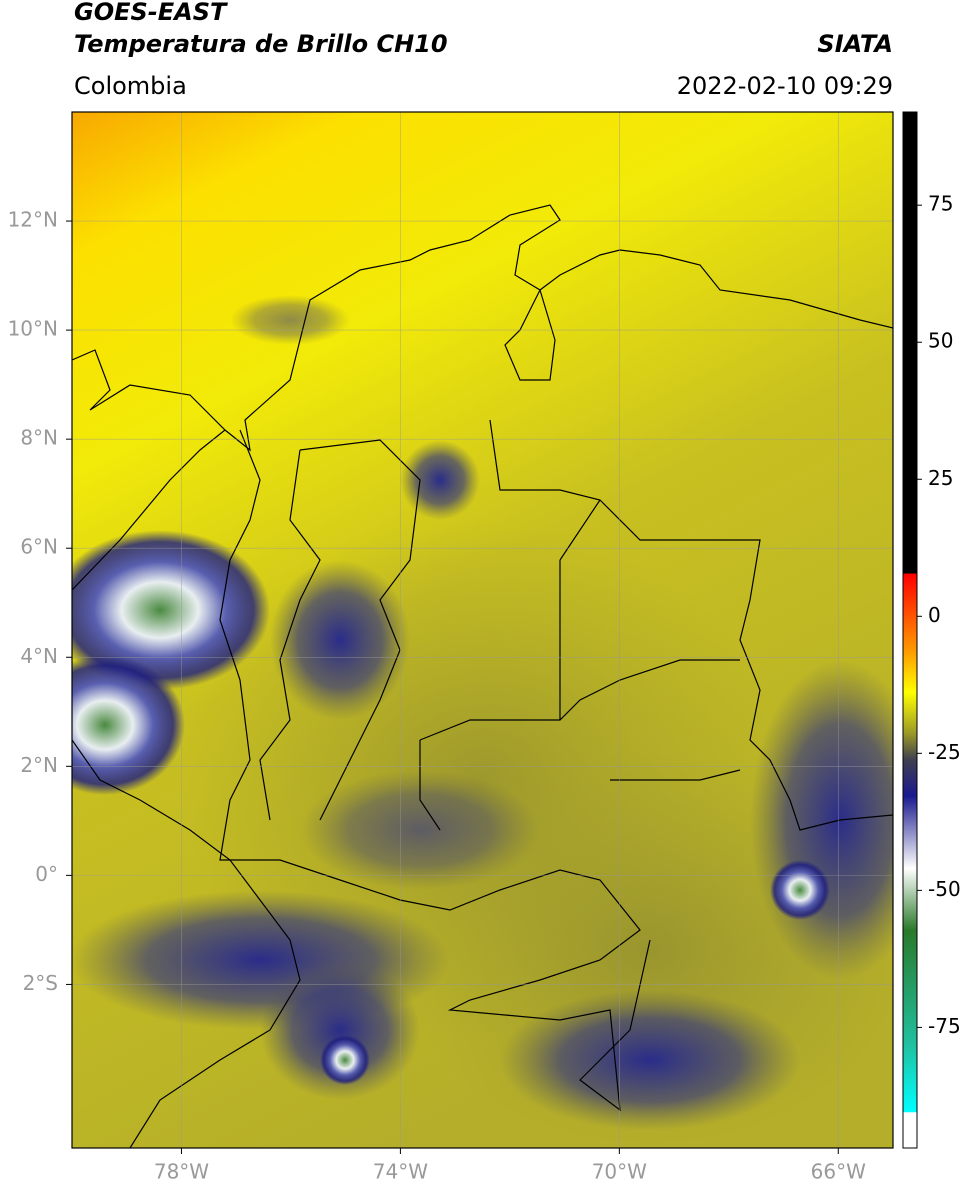 This screenshot has height=1194, width=966. What do you see at coordinates (619, 1172) in the screenshot?
I see `x-tick-label: 70°W` at bounding box center [619, 1172].